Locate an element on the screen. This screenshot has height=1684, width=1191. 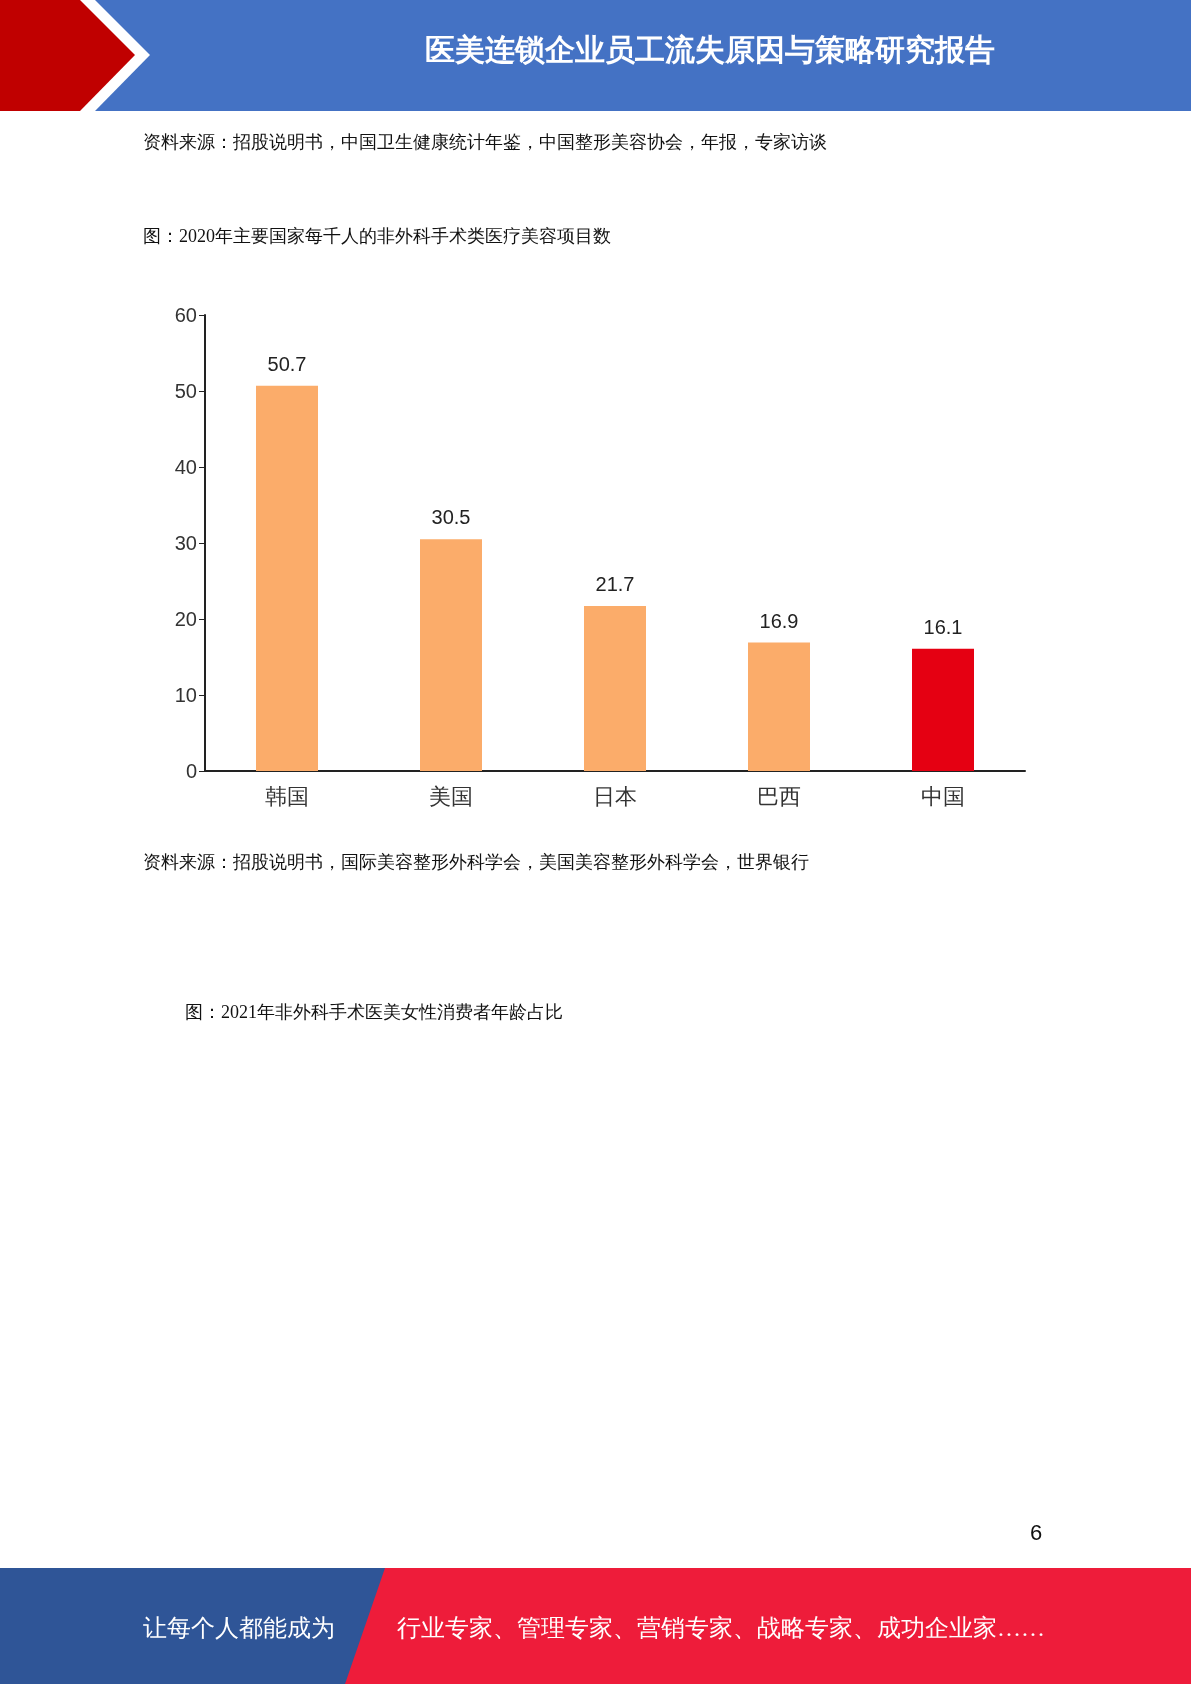
x-tick-label: 中国 is located at coordinates (943, 796).